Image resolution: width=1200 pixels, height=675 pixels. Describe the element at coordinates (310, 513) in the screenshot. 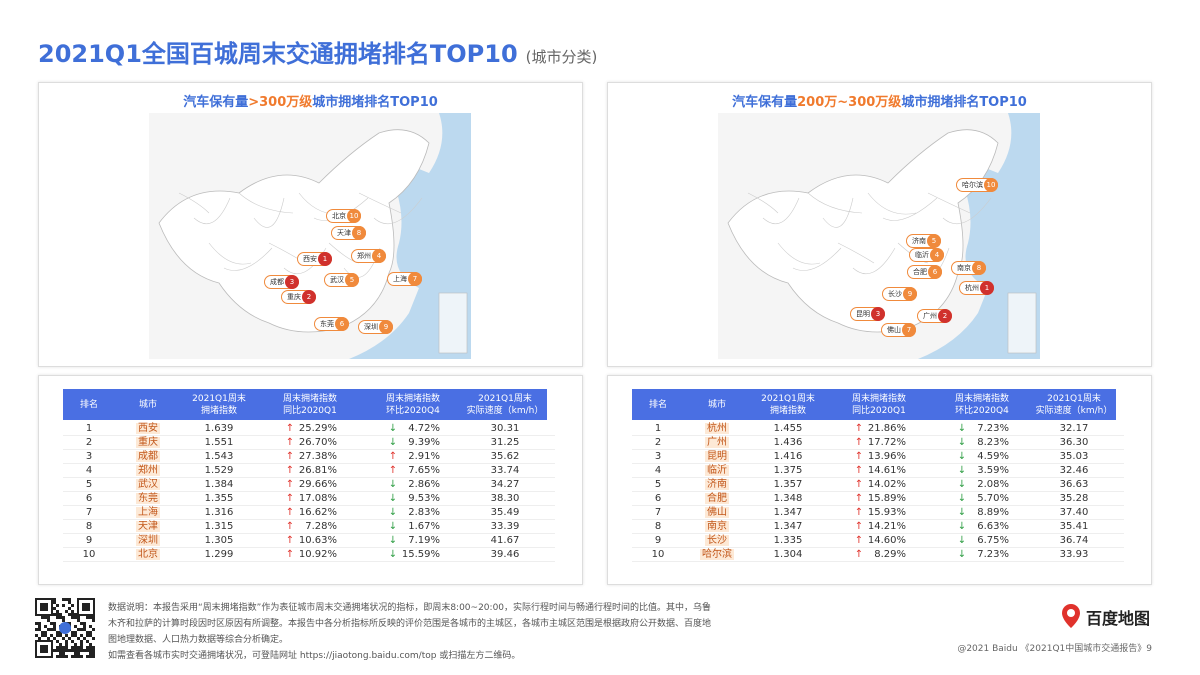

I see `table-cell: ↑ 16.62%` at that location.